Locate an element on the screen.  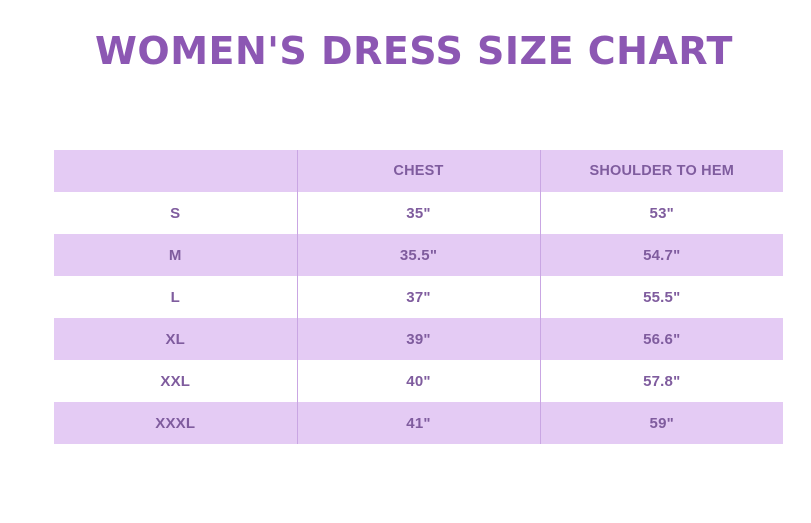
header-chest: CHEST is located at coordinates (419, 171).